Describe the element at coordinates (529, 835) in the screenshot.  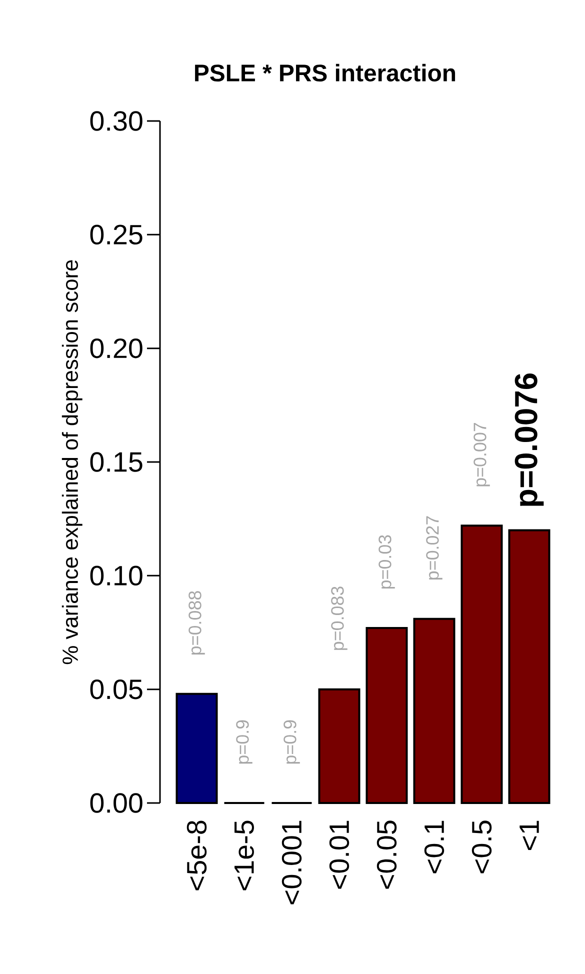
I see `x-tick-label: <1` at that location.